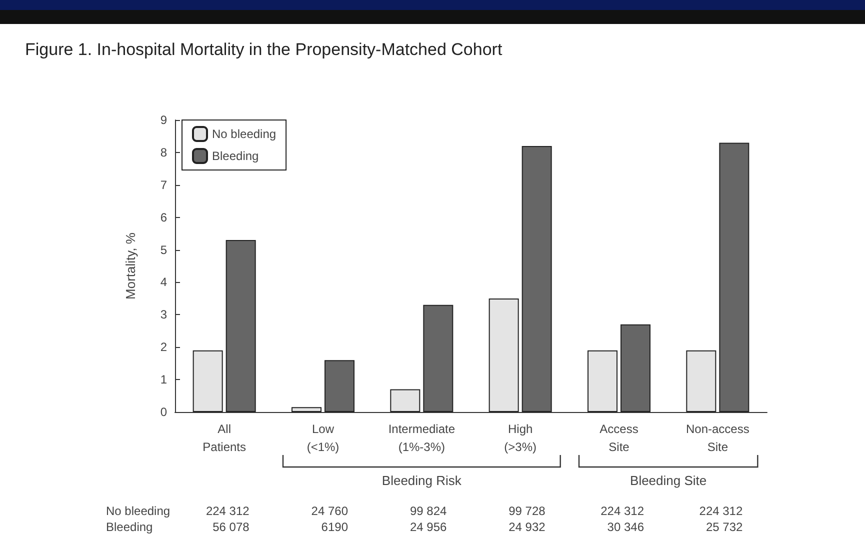 Image resolution: width=865 pixels, height=548 pixels. Describe the element at coordinates (244, 134) in the screenshot. I see `legend-label: No bleeding` at that location.